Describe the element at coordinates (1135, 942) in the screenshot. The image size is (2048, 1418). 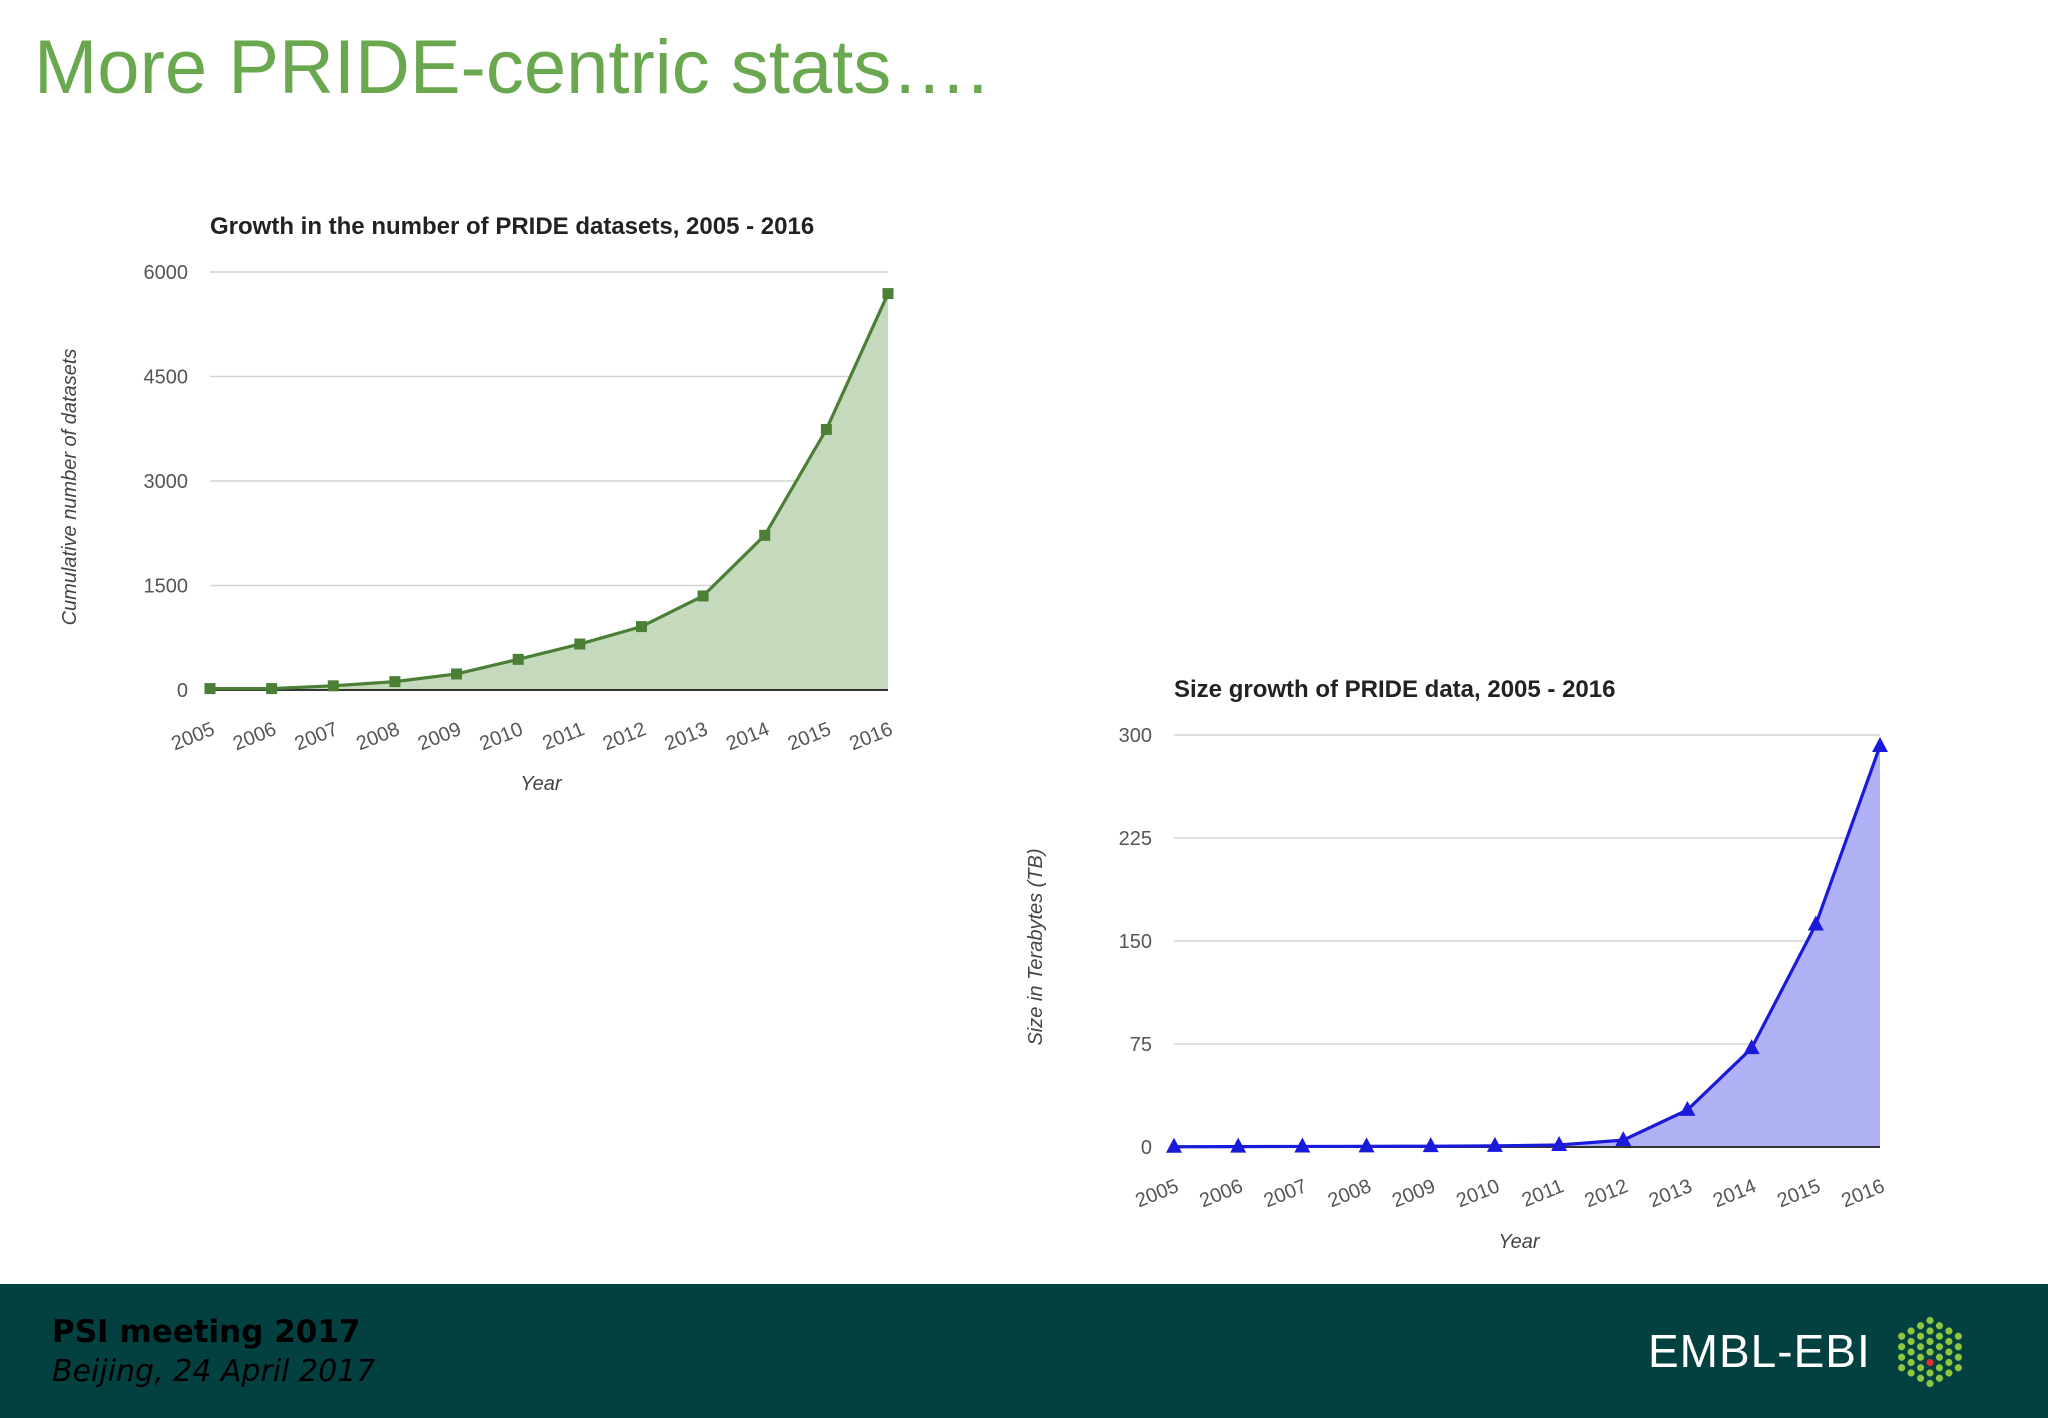
I see `y-tick-label: 150` at that location.